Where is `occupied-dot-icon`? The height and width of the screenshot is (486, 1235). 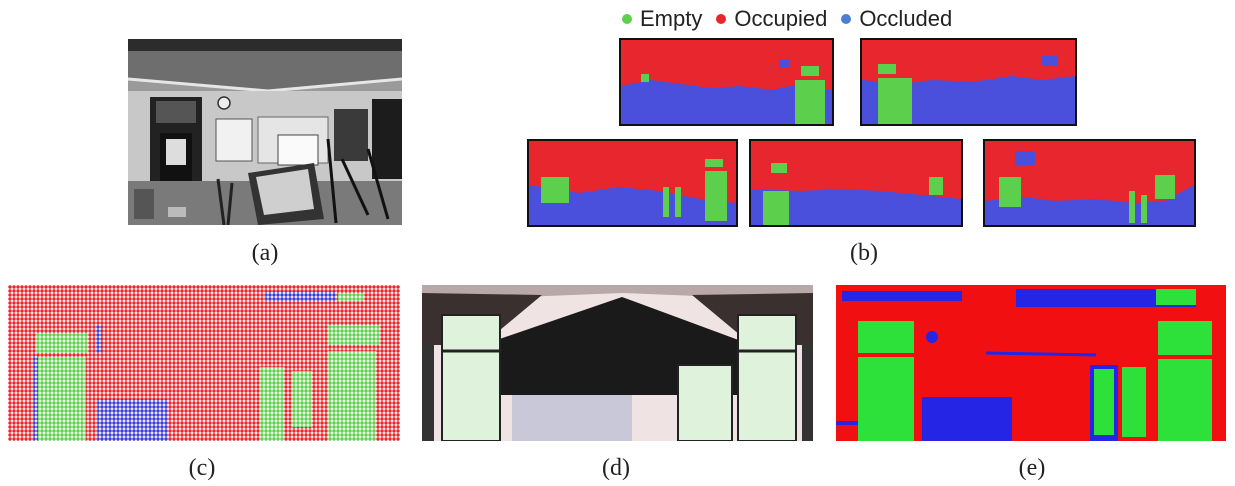
occupied-dot-icon is located at coordinates (721, 19).